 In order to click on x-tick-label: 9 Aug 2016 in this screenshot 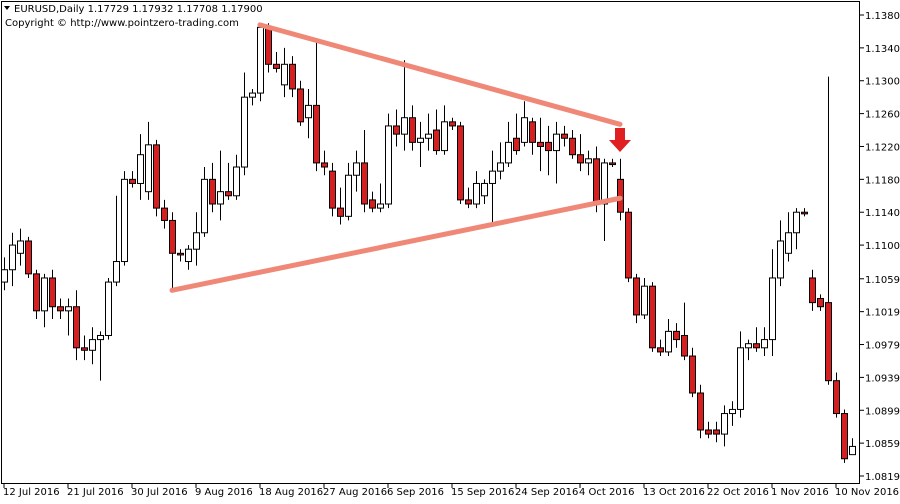, I will do `click(224, 492)`.